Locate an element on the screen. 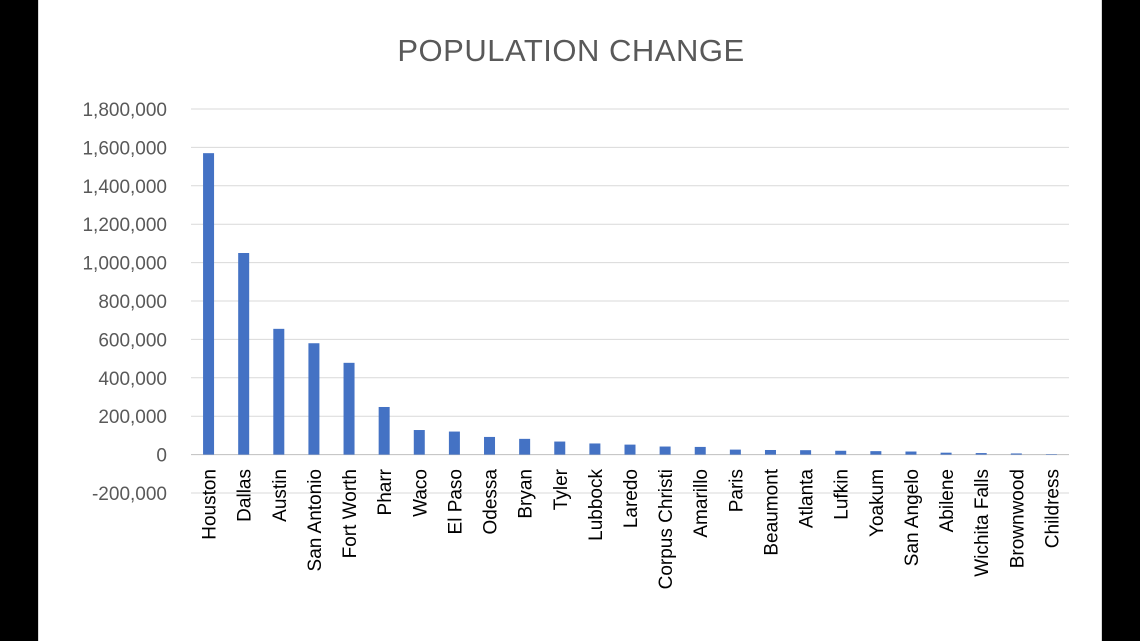 This screenshot has width=1140, height=641. x-tick-label: Dallas is located at coordinates (245, 495).